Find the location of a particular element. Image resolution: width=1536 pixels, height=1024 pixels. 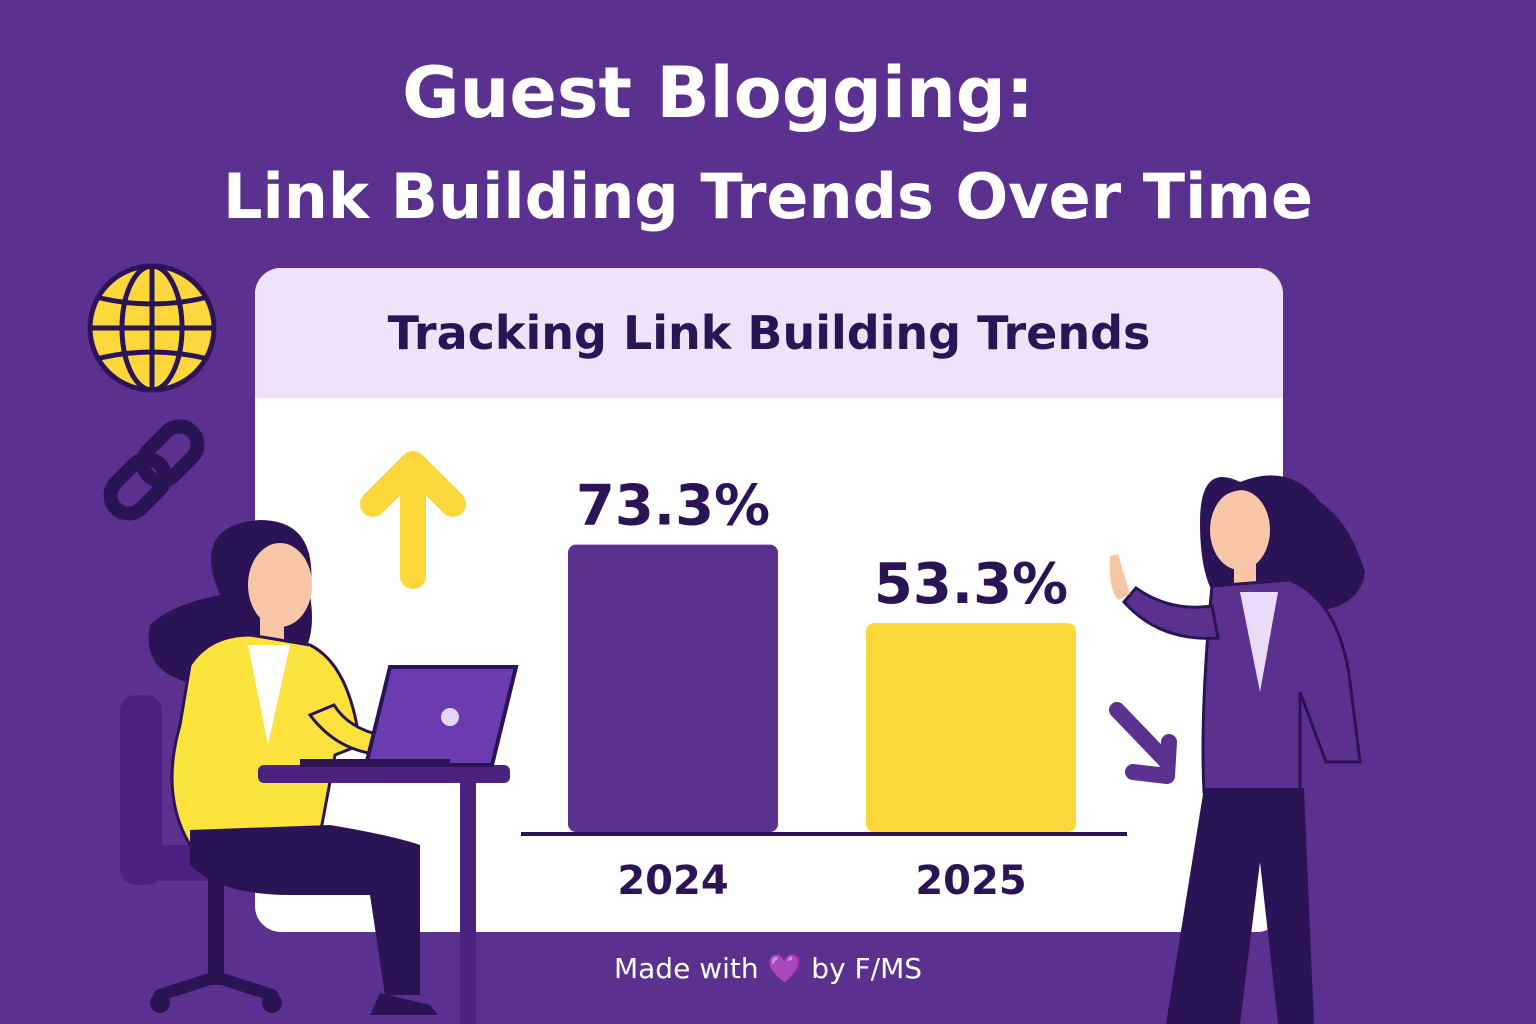

footer-credit: Made with 💜 by F/MS is located at coordinates (768, 968).